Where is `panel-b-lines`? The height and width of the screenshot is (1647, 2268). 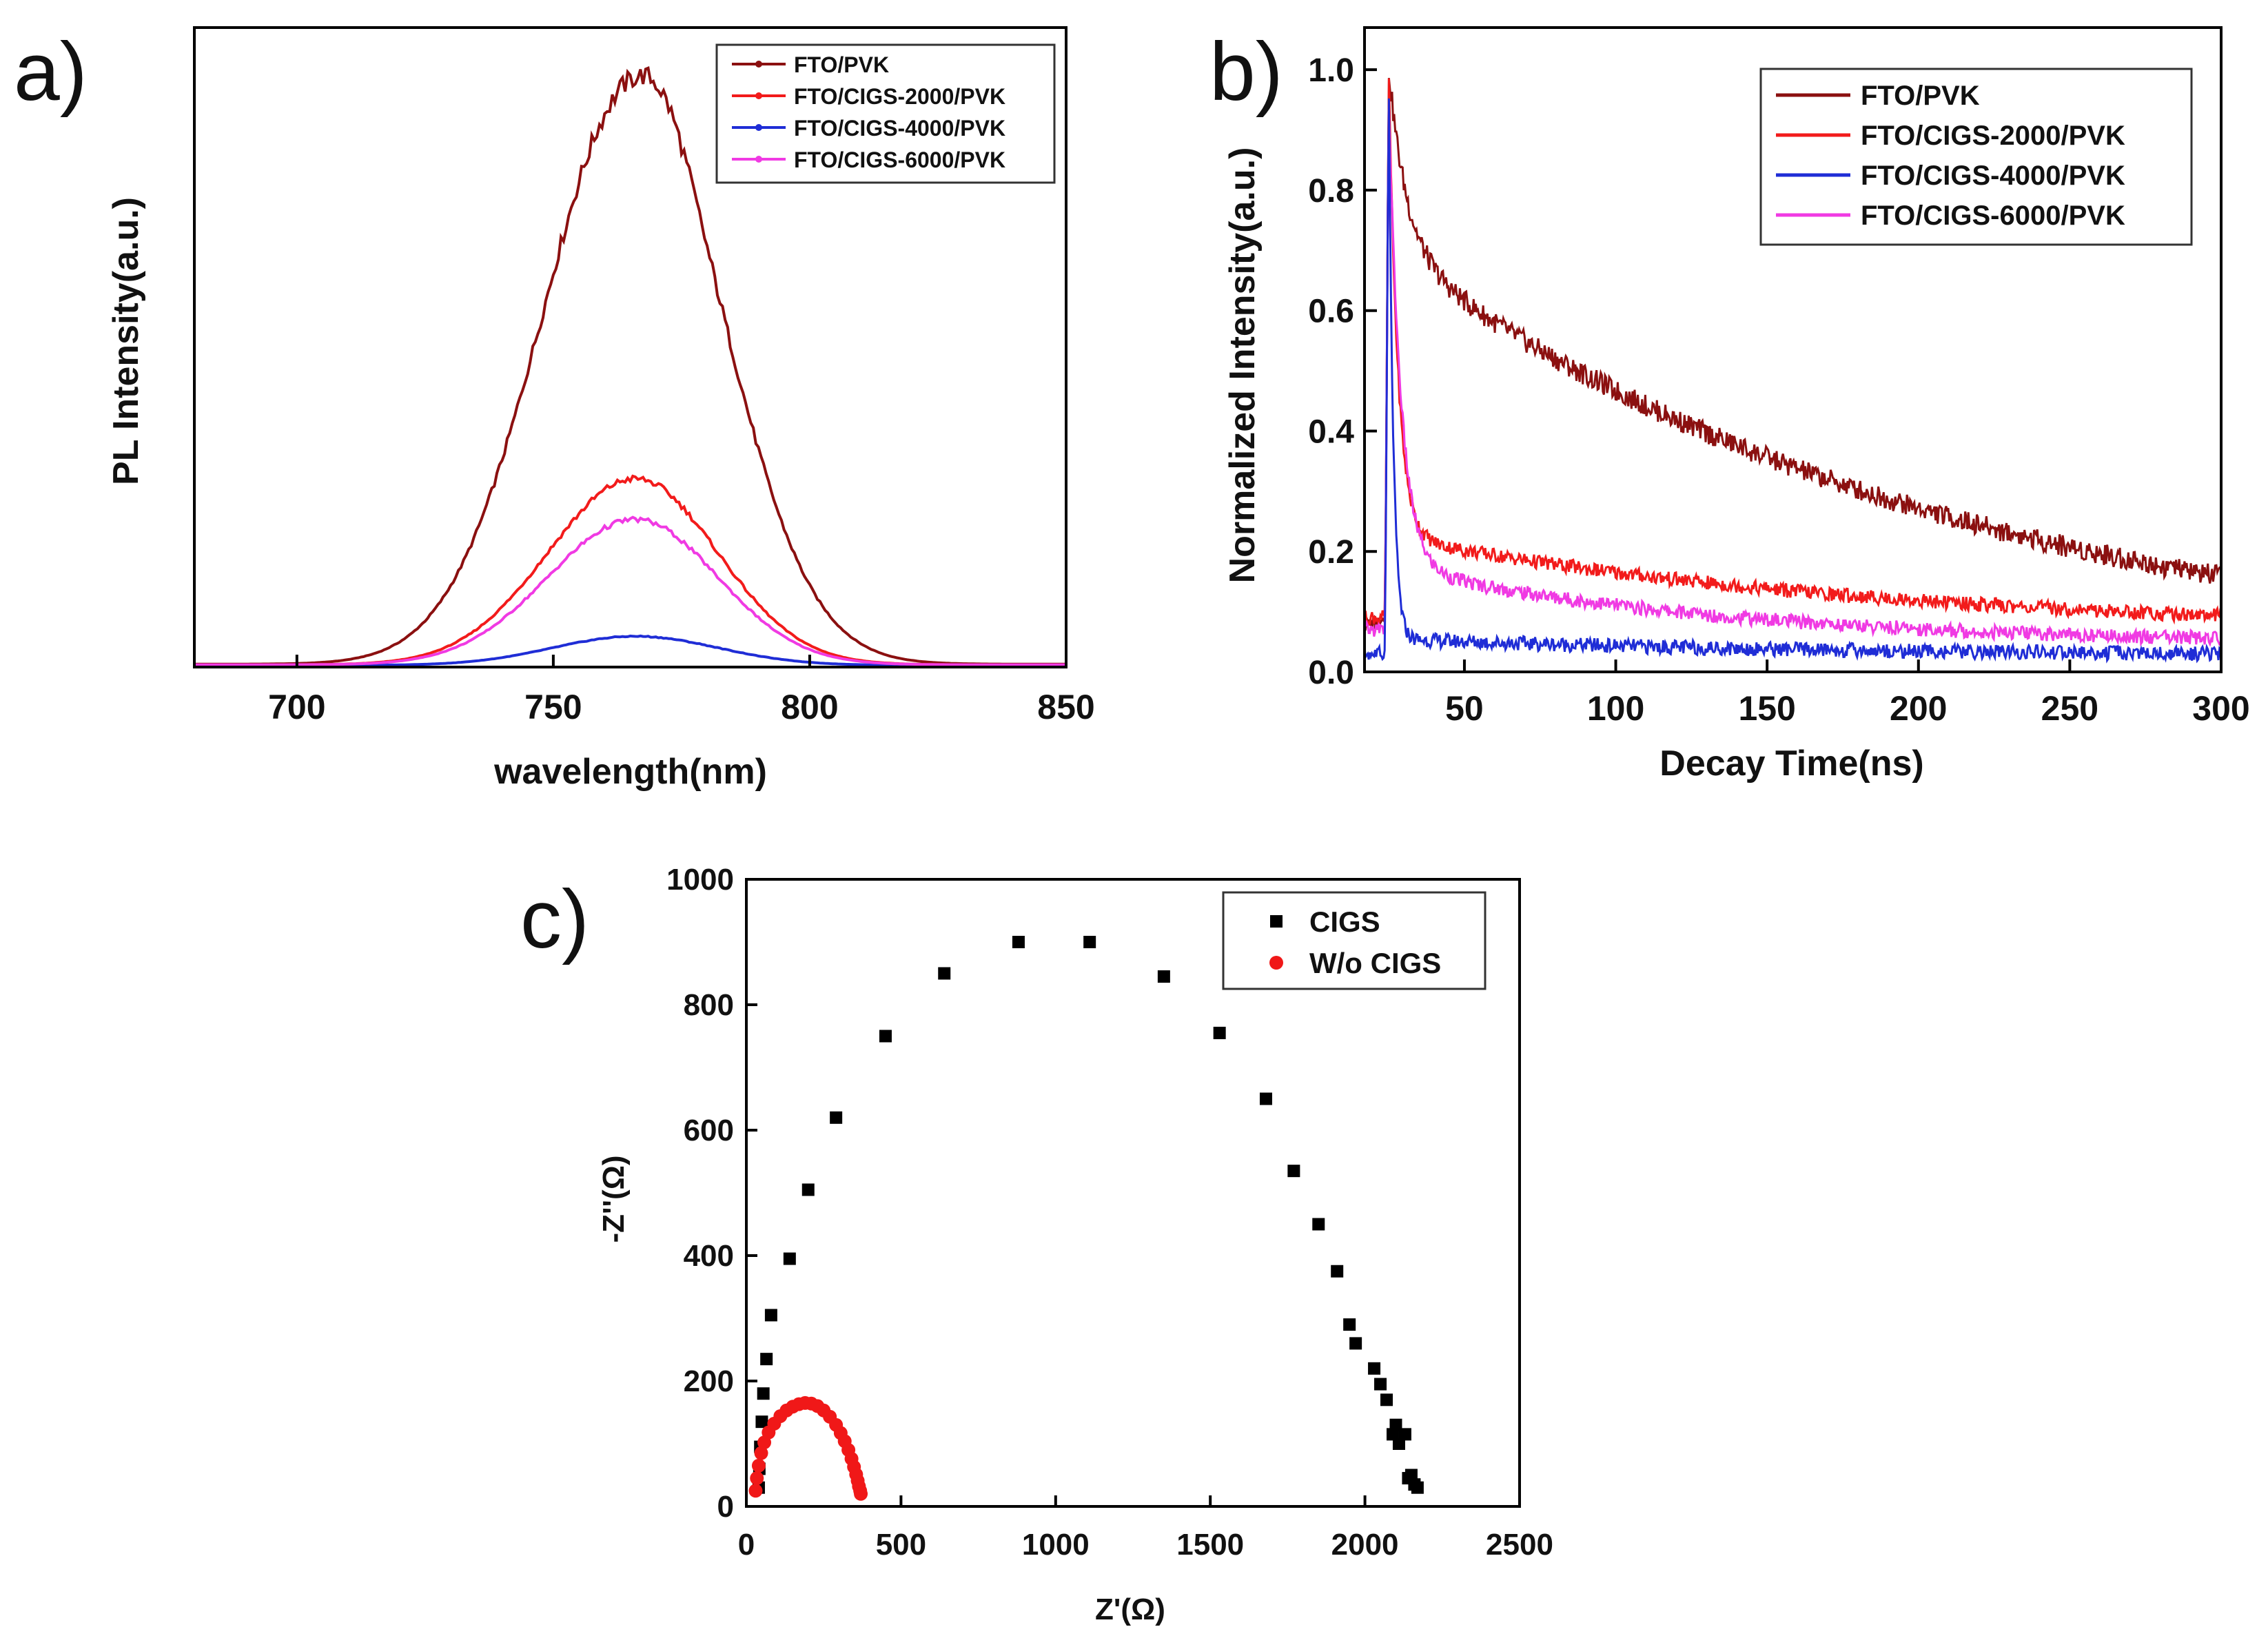
panel-b-lines is located at coordinates (1792, 371).